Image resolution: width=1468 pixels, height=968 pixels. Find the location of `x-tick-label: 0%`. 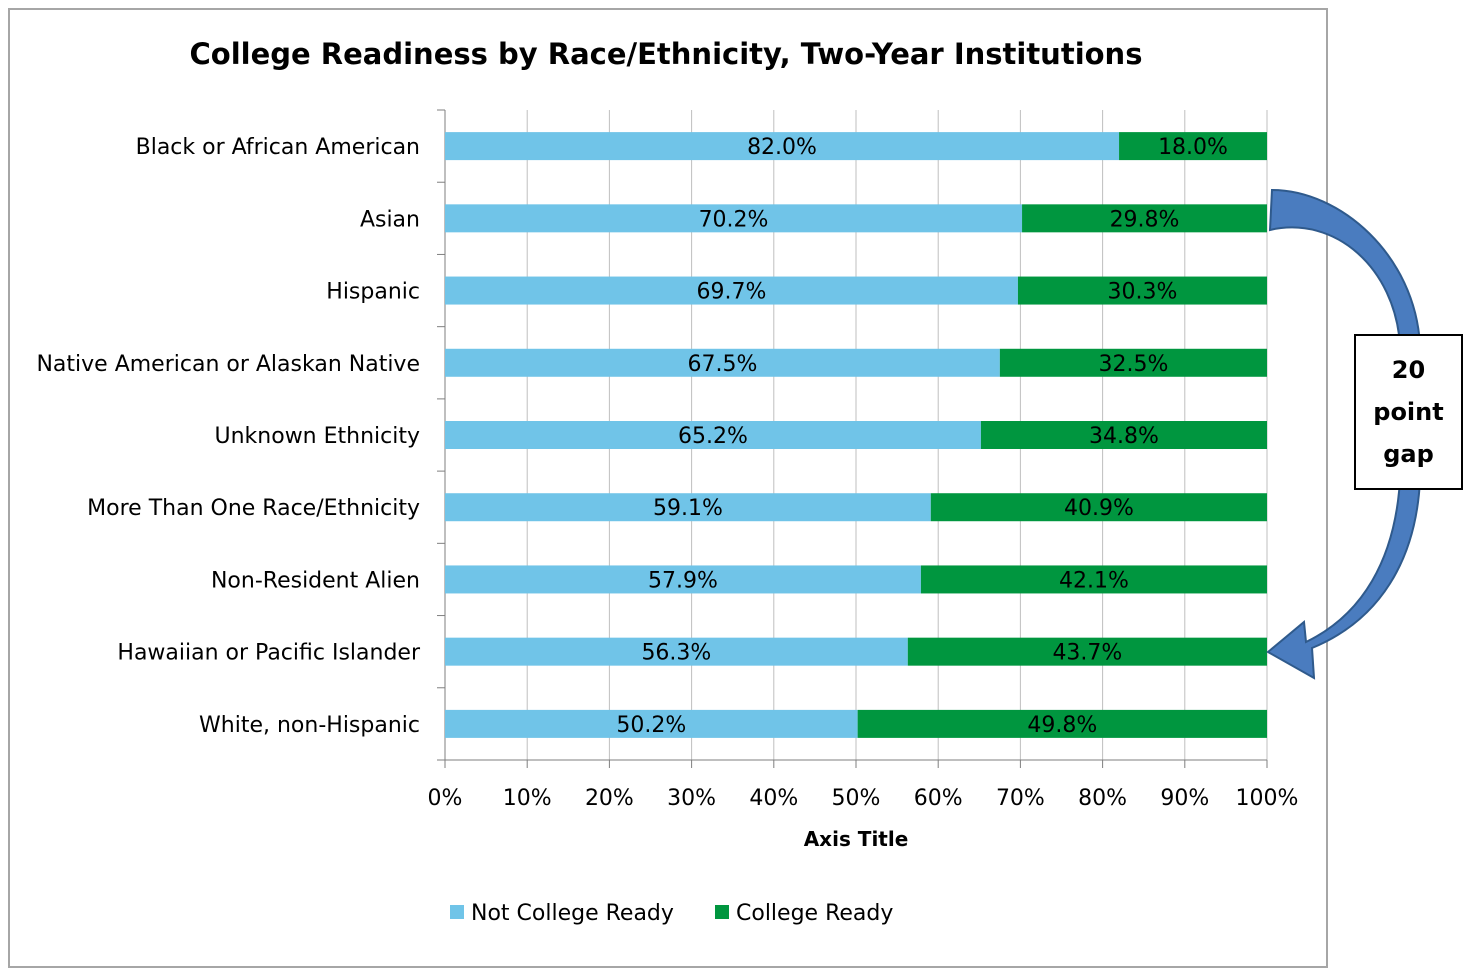

x-tick-label: 0% is located at coordinates (445, 798).